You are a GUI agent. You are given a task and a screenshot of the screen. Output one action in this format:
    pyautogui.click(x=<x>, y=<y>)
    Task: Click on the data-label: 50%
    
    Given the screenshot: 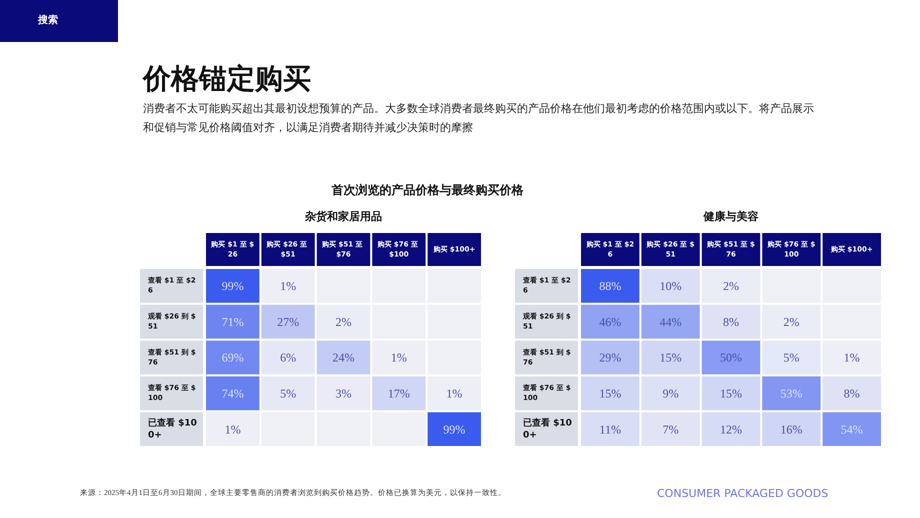 What is the action you would take?
    pyautogui.click(x=731, y=357)
    